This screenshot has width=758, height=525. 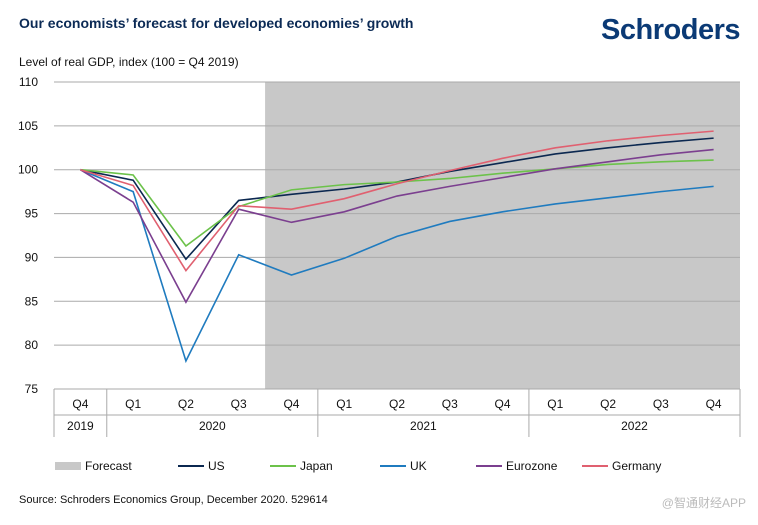 What do you see at coordinates (28, 82) in the screenshot?
I see `y-tick-label: 110` at bounding box center [28, 82].